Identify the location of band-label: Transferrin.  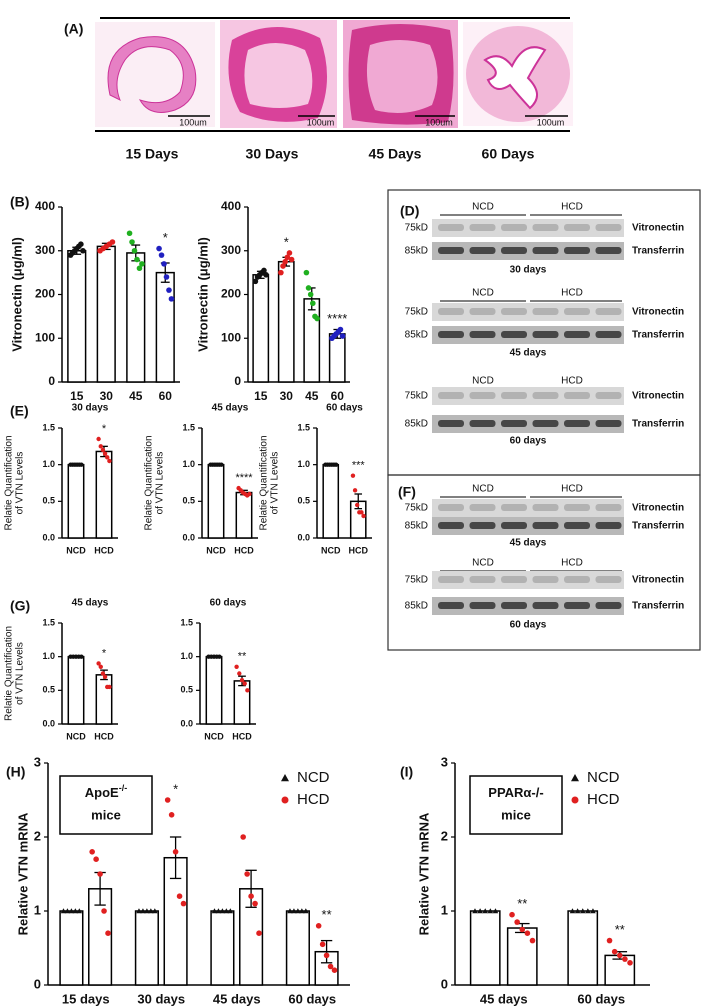
(658, 251).